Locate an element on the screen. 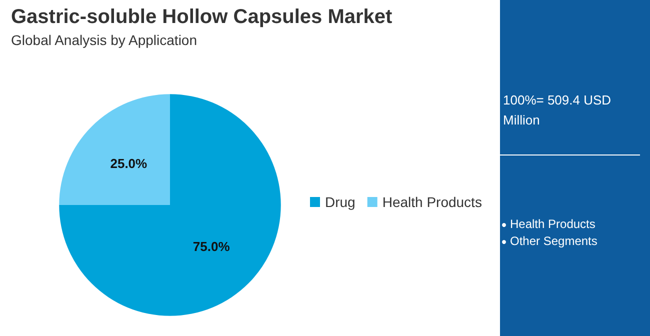  data-label: 25.0% is located at coordinates (129, 164).